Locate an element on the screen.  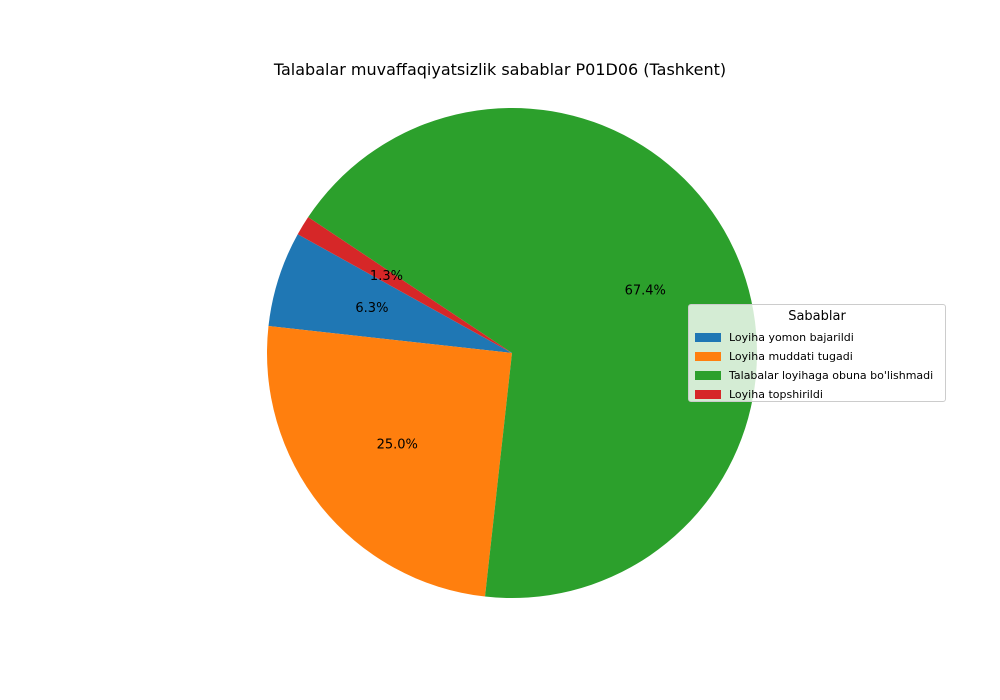
legend-item-2: Loyiha muddati tugadi is located at coordinates (817, 356).